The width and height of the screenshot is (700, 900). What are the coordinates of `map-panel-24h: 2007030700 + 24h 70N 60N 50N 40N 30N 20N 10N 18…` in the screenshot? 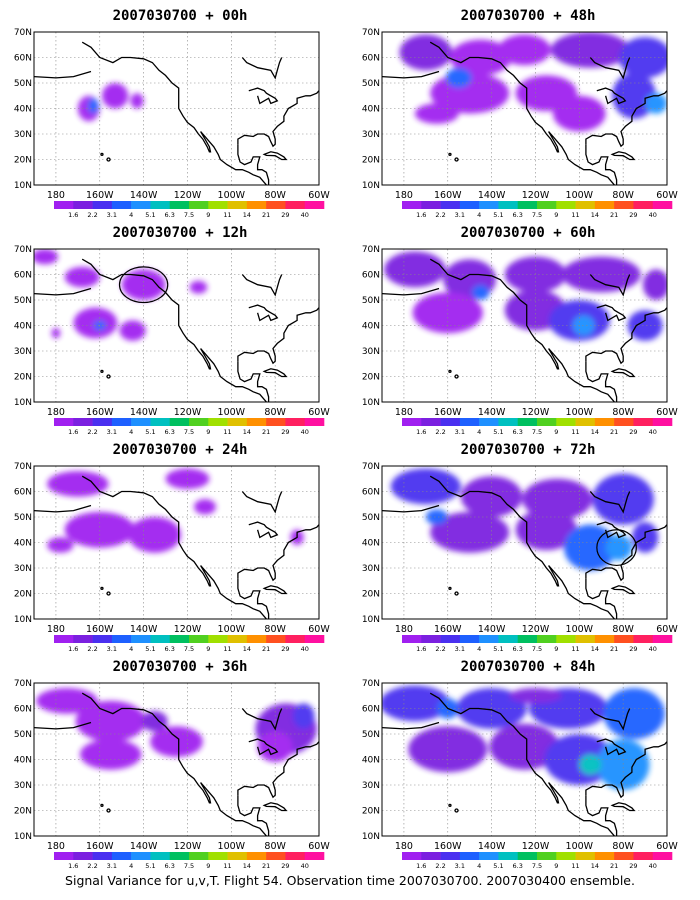 It's located at (180, 551).